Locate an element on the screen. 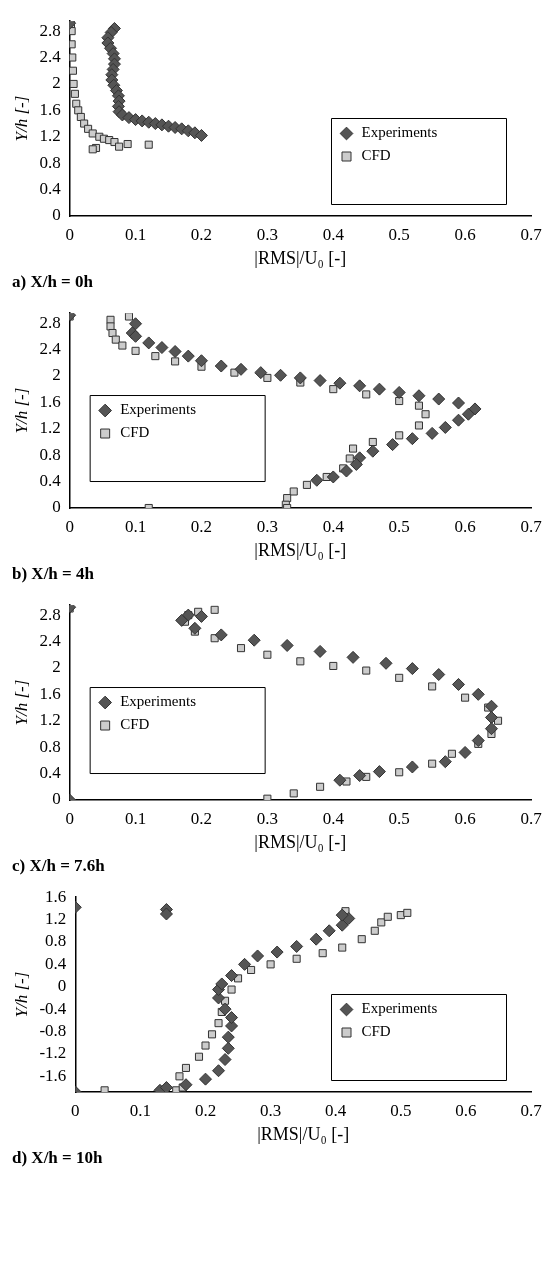 This screenshot has width=555, height=1265. text: a) X/h = 0h is located at coordinates (53, 282).